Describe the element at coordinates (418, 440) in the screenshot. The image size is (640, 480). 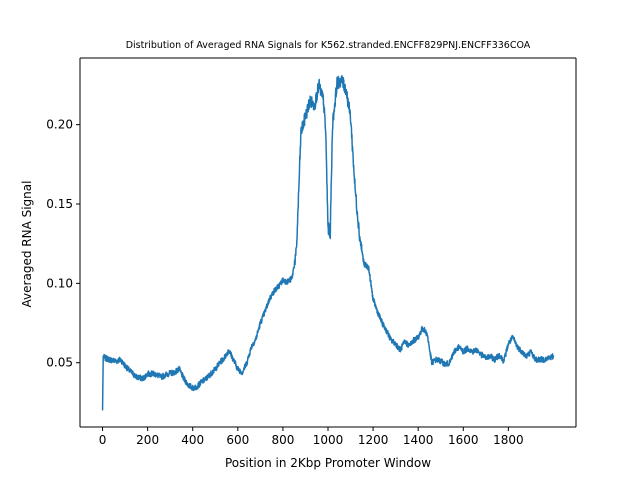
I see `x-tick-label: 1400` at that location.